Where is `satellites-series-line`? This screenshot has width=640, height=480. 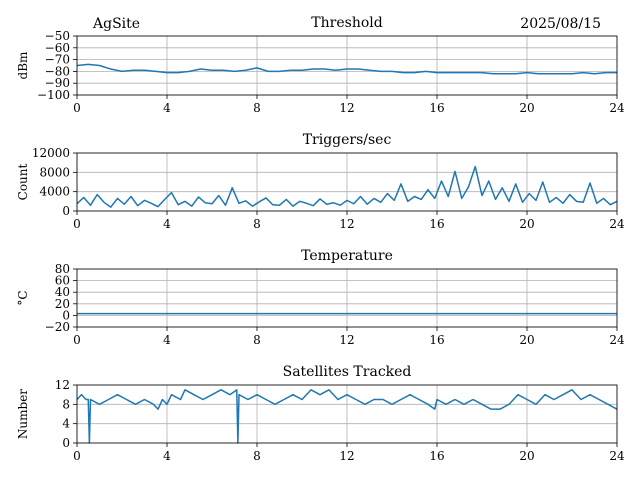
satellites-series-line is located at coordinates (347, 416).